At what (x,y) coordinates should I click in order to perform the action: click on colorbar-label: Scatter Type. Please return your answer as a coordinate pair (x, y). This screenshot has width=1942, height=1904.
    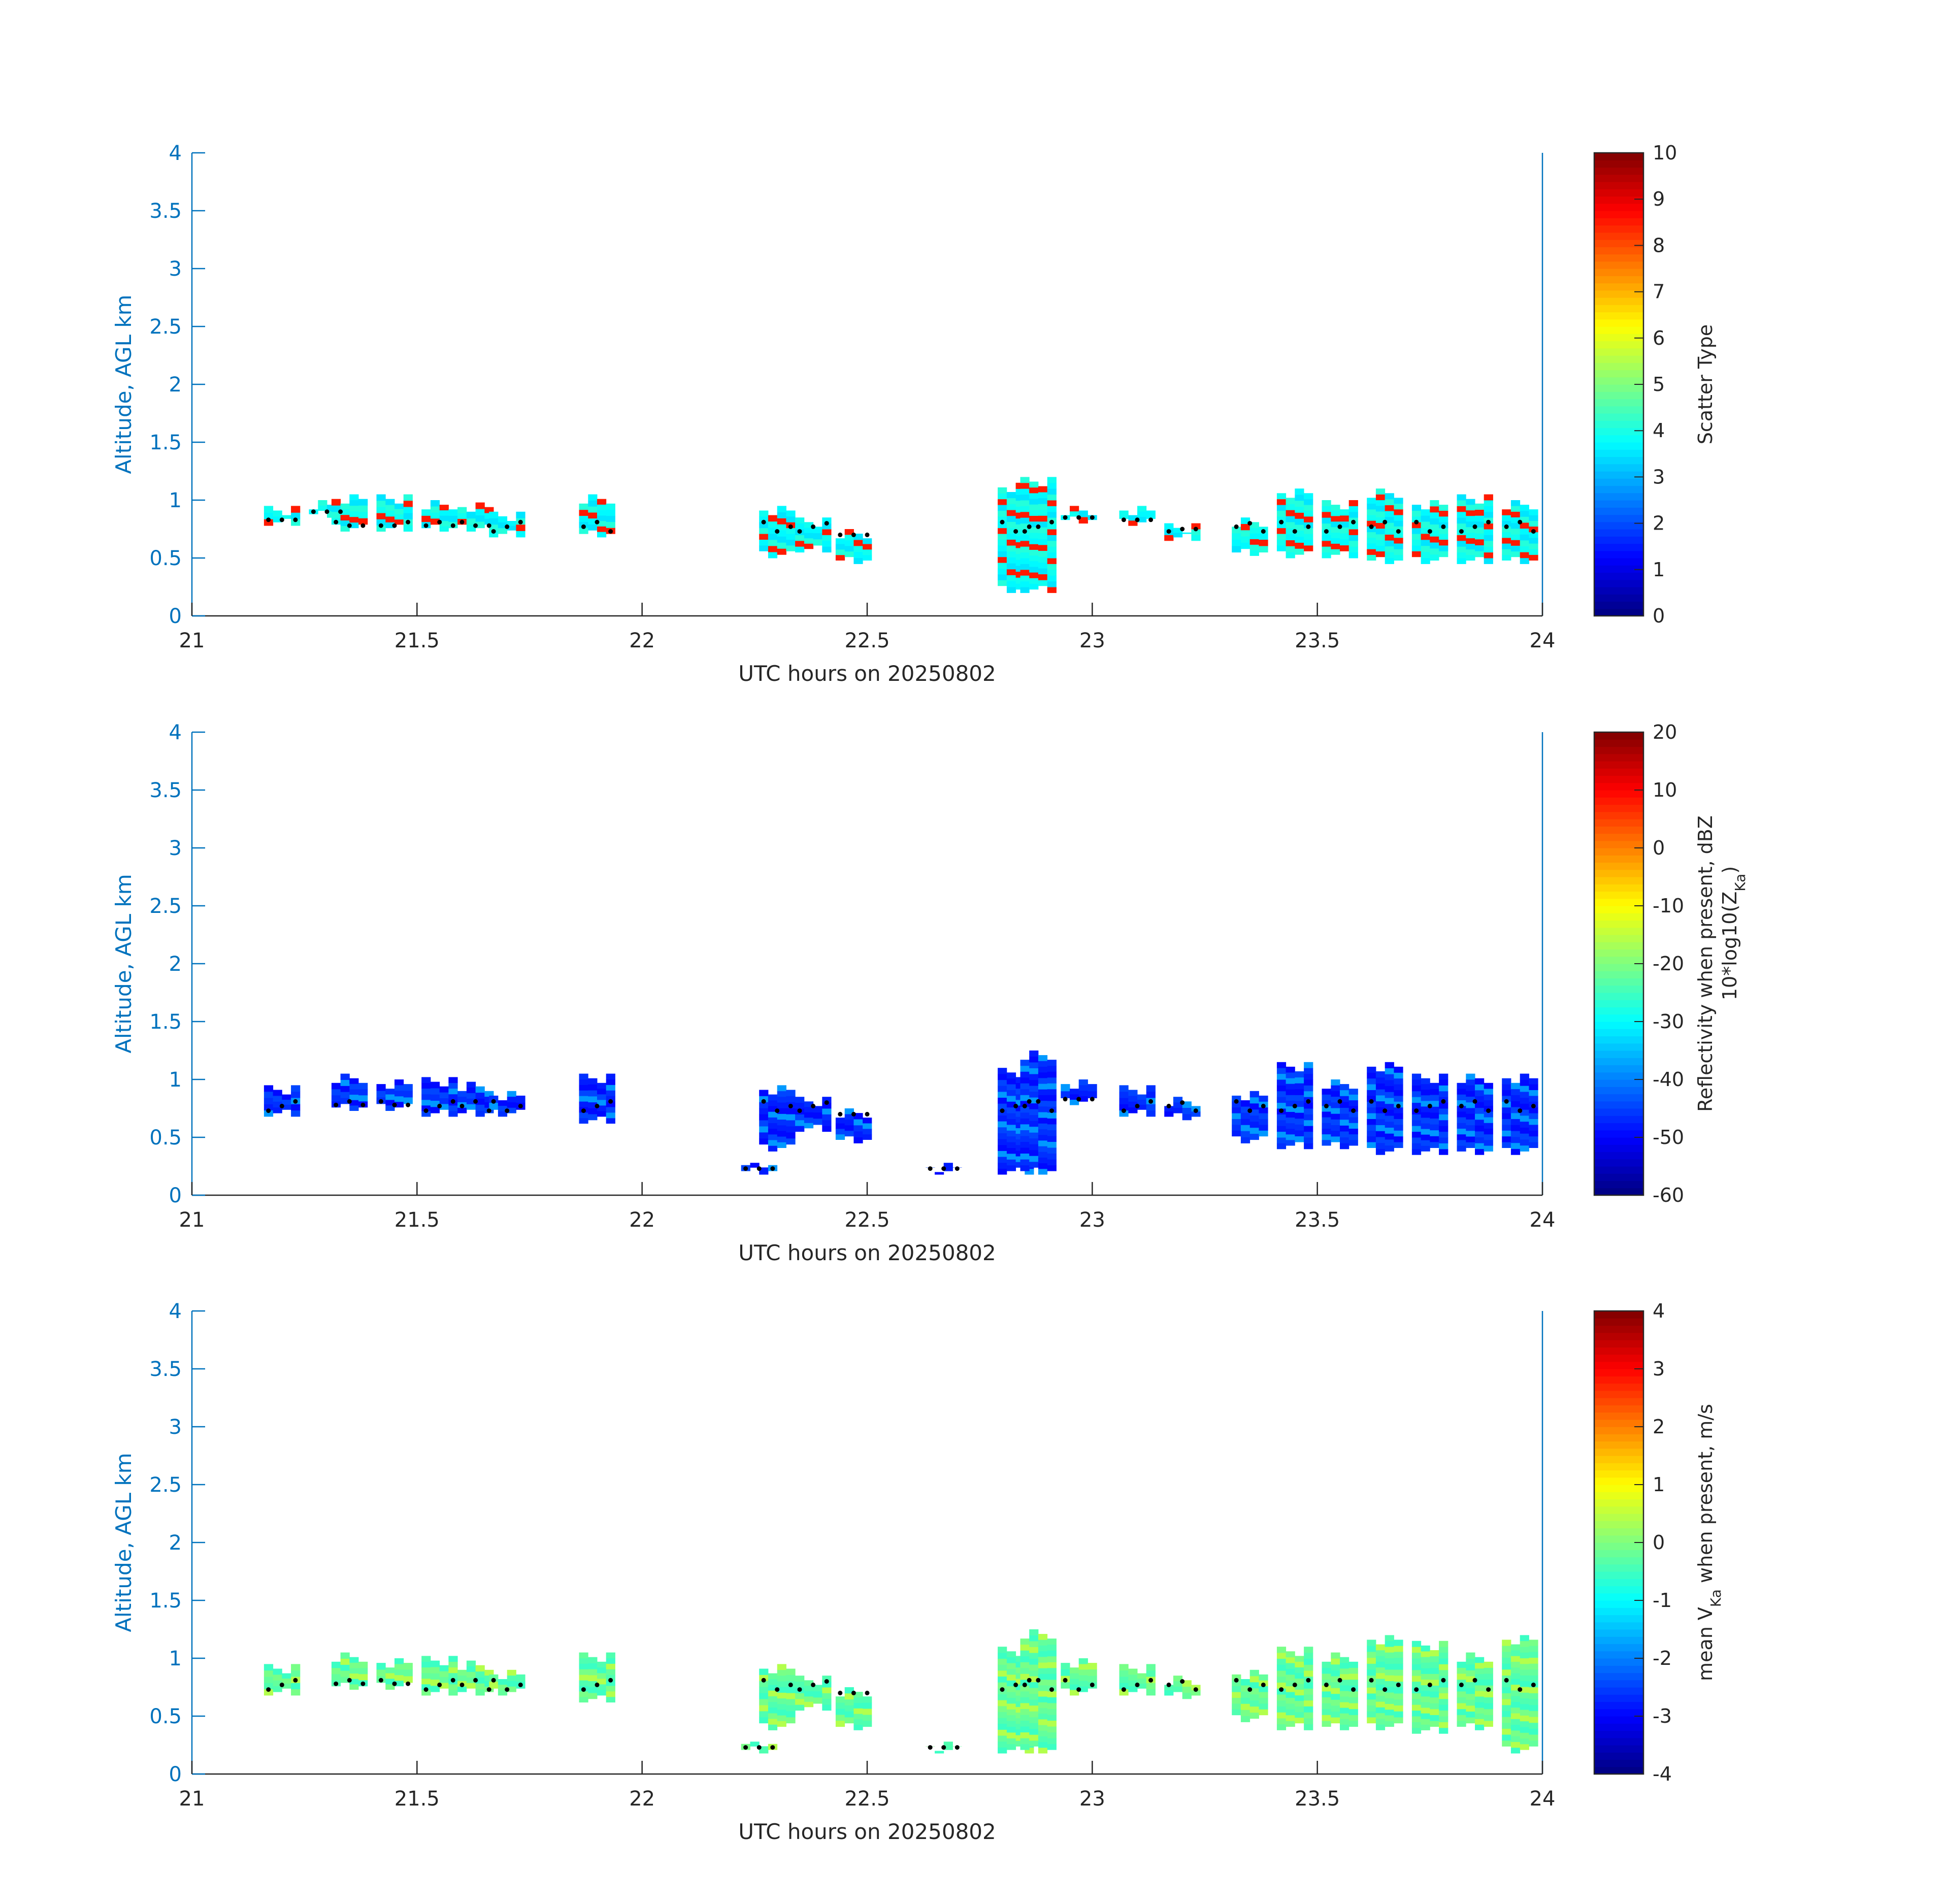
    Looking at the image, I should click on (1705, 384).